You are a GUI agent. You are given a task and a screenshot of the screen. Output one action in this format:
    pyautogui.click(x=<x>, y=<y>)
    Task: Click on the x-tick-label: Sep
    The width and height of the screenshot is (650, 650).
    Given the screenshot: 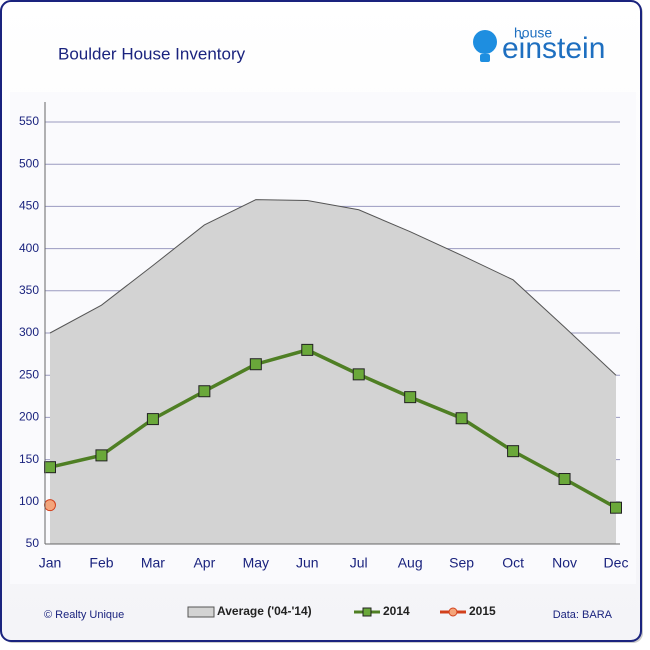 What is the action you would take?
    pyautogui.click(x=461, y=563)
    